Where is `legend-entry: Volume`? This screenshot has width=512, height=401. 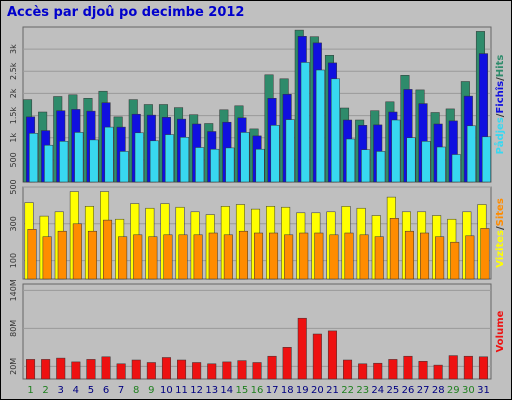 legend-entry: Volume is located at coordinates (500, 331).